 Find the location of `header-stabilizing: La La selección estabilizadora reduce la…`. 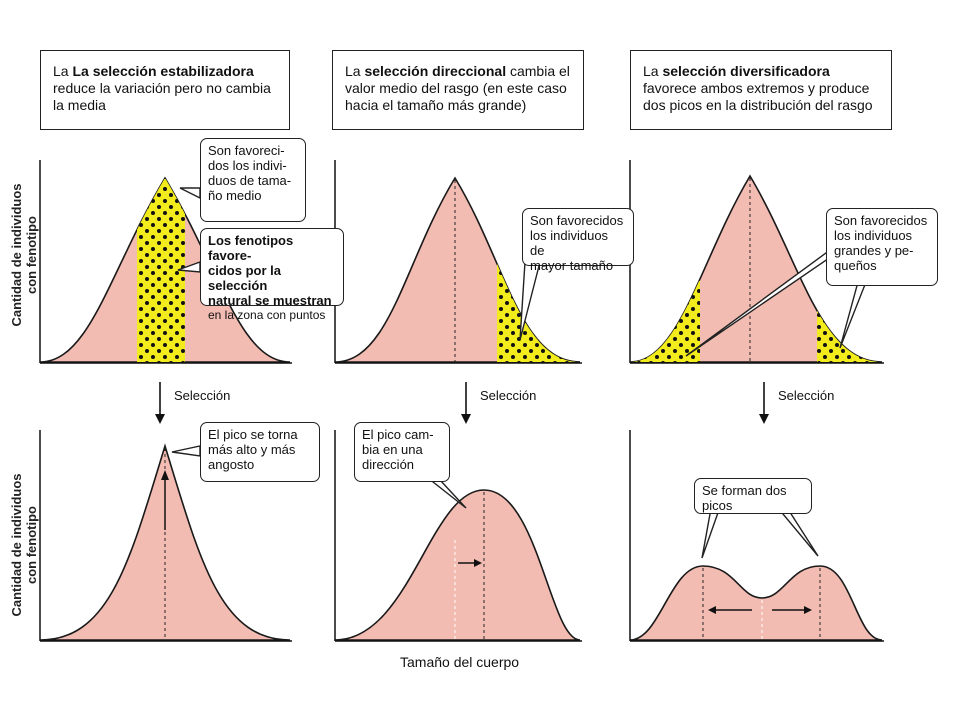

header-stabilizing: La La selección estabilizadora reduce la… is located at coordinates (165, 90).